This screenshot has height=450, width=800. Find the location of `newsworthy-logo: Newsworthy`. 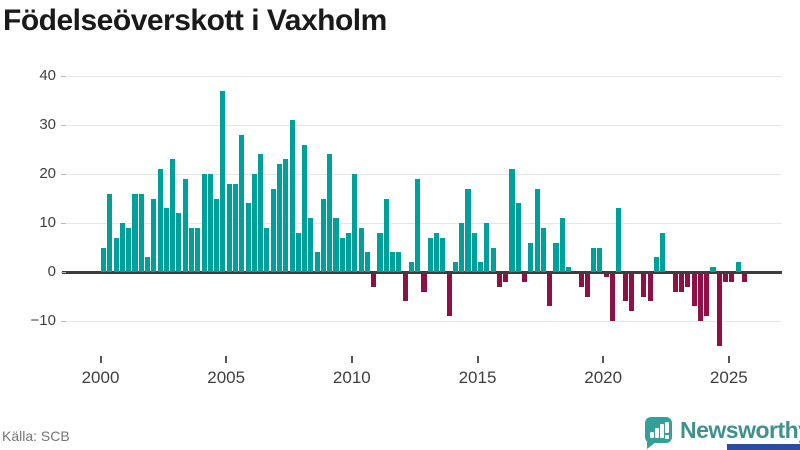

newsworthy-logo: Newsworthy is located at coordinates (722, 432).